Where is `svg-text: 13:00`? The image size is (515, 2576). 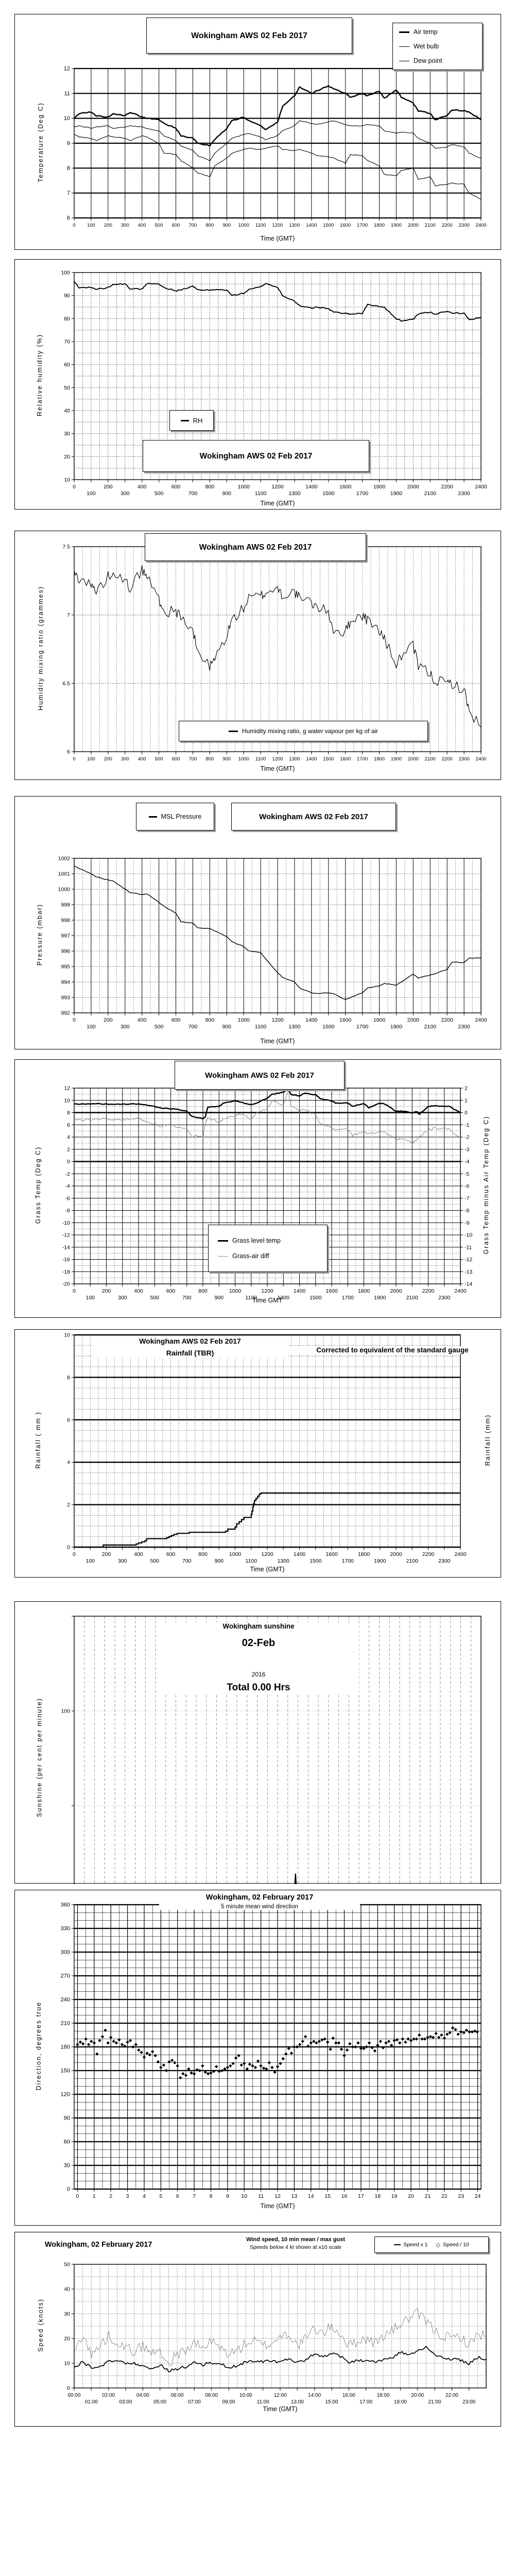 svg-text: 13:00 is located at coordinates (298, 2402).